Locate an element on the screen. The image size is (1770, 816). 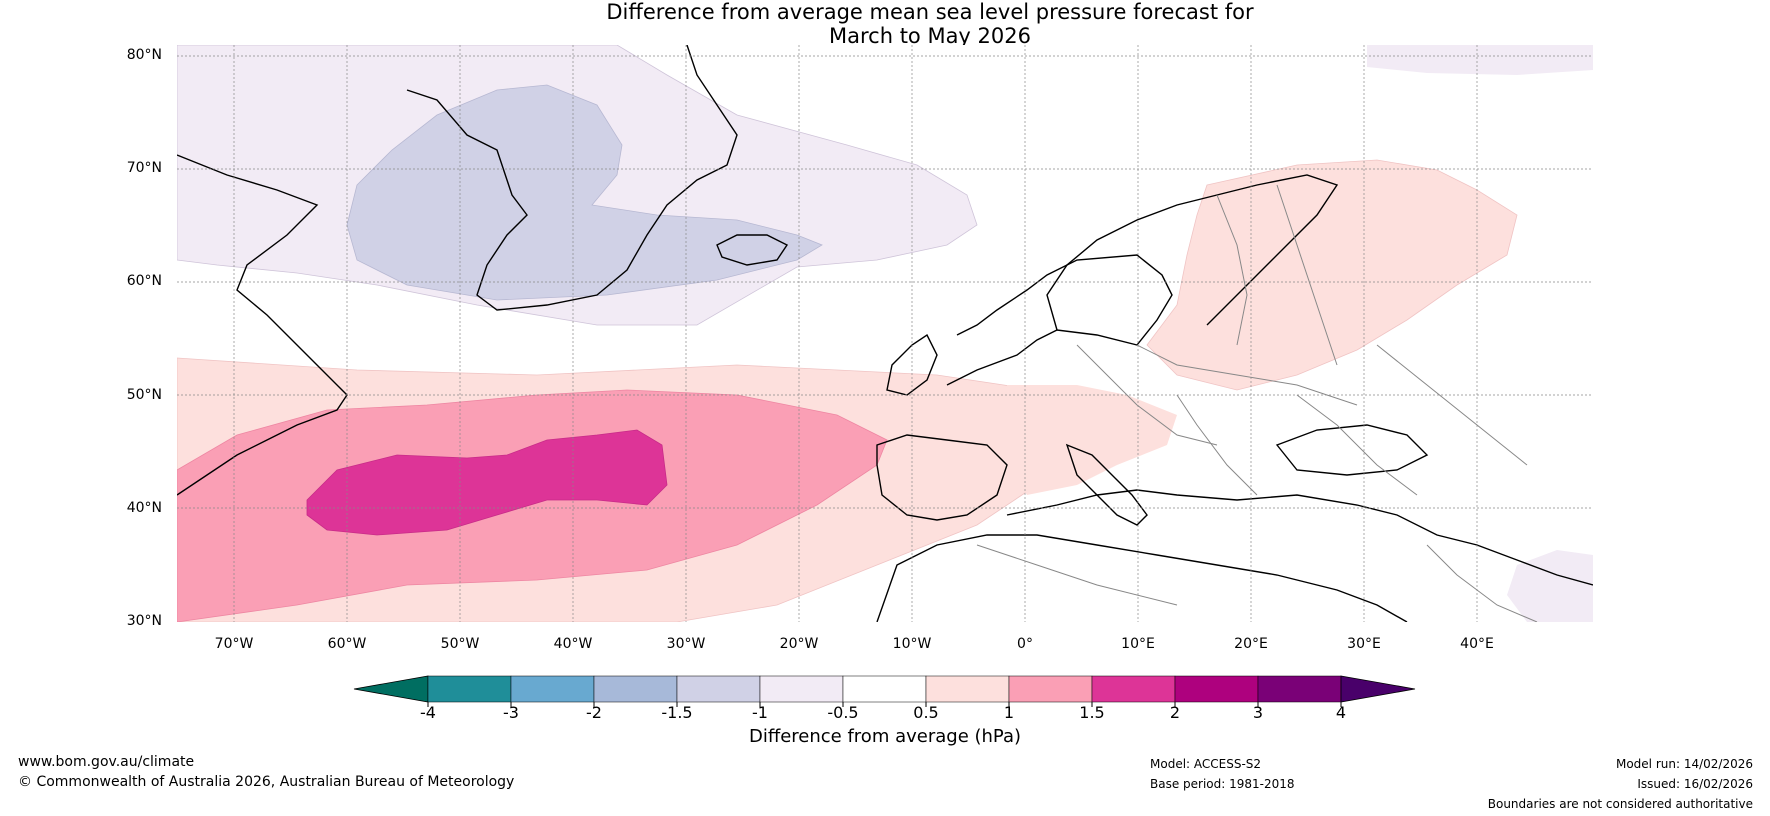
footer-base-period: Base period: 1981-2018 is located at coordinates (1222, 784).